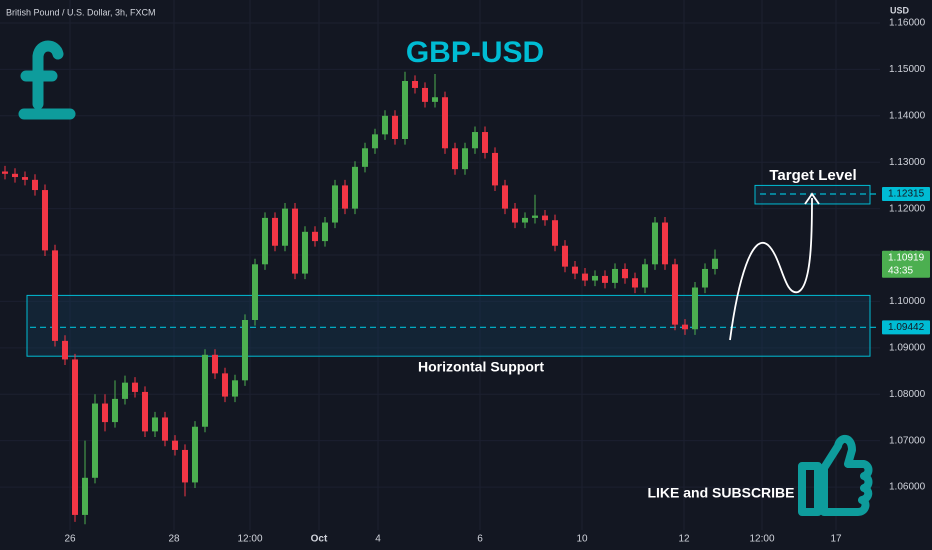 Image resolution: width=932 pixels, height=550 pixels. I want to click on pound-icon, so click(47, 80).